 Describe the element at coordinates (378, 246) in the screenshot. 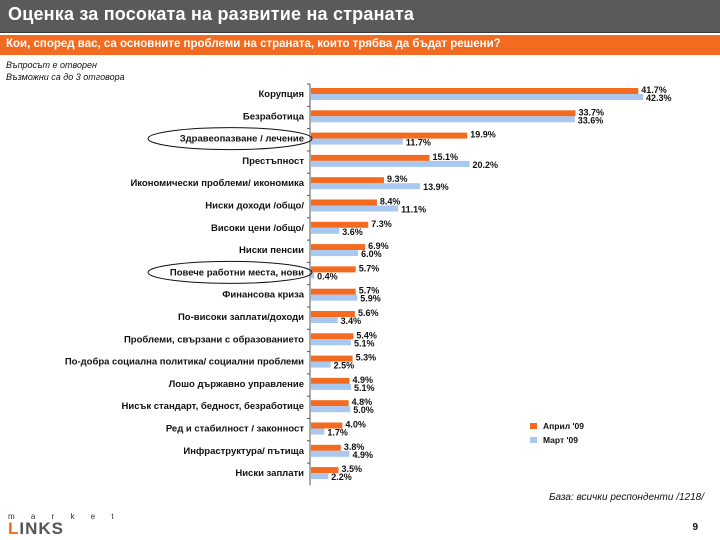

I see `value-label-april: 6.9%` at that location.